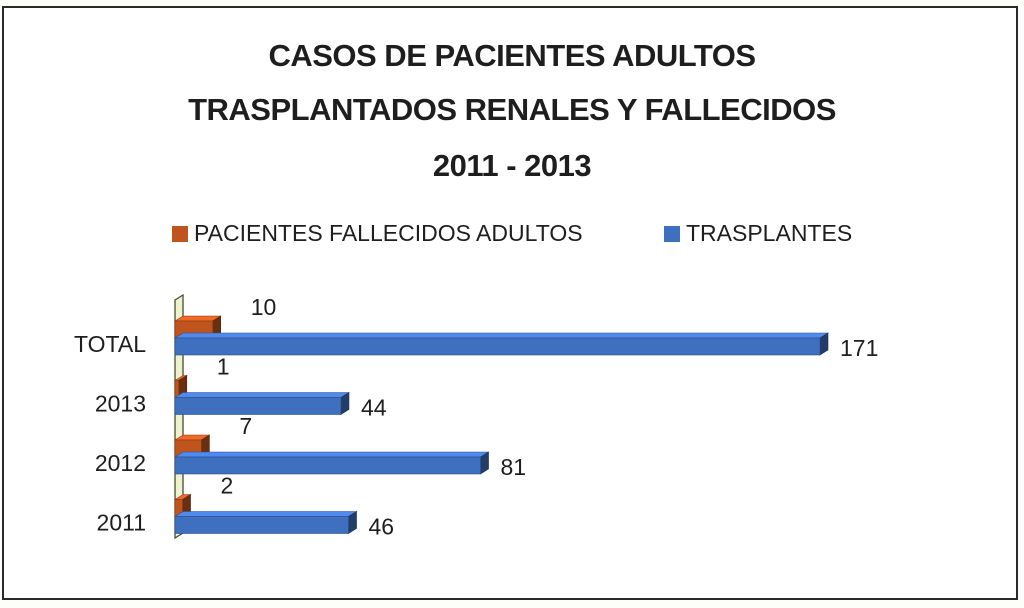  Describe the element at coordinates (110, 344) in the screenshot. I see `tick-label-total: TOTAL` at that location.